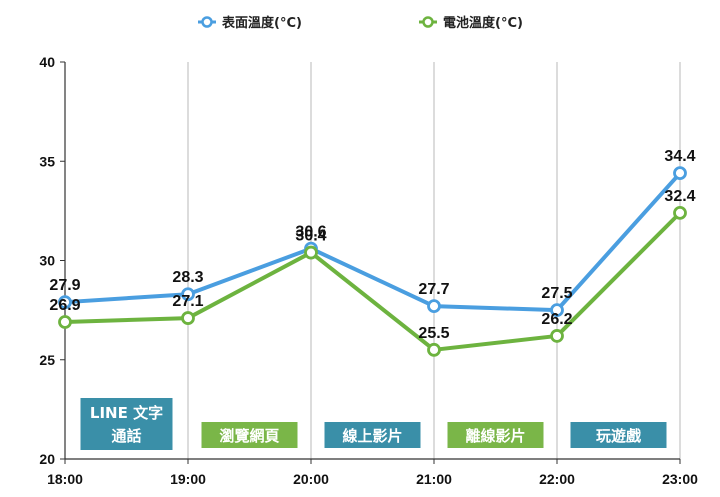 The height and width of the screenshot is (497, 720). What do you see at coordinates (47, 62) in the screenshot?
I see `y-tick-label-40: 40` at bounding box center [47, 62].